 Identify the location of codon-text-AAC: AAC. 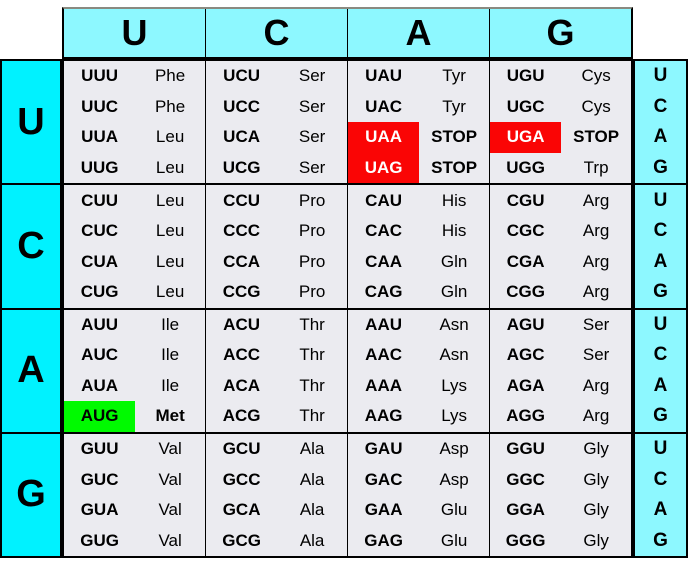
(384, 355).